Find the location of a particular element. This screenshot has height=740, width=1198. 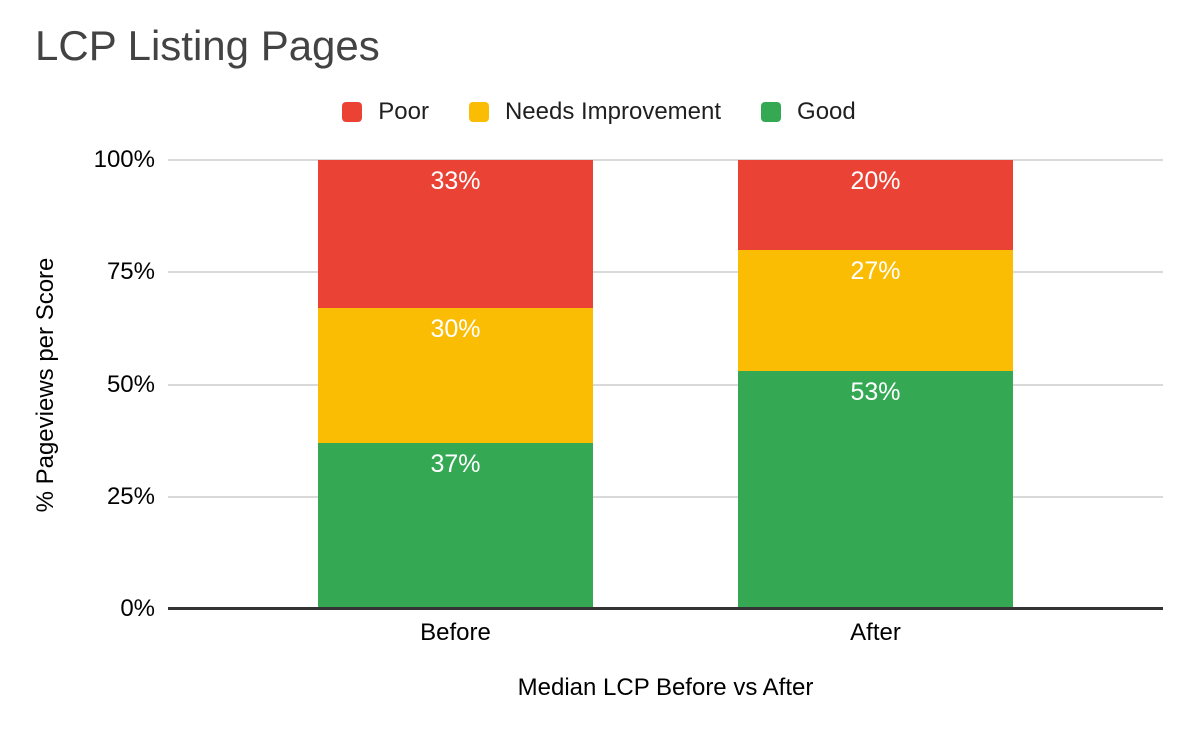

bar-segment-poor-after: 20% is located at coordinates (875, 205).